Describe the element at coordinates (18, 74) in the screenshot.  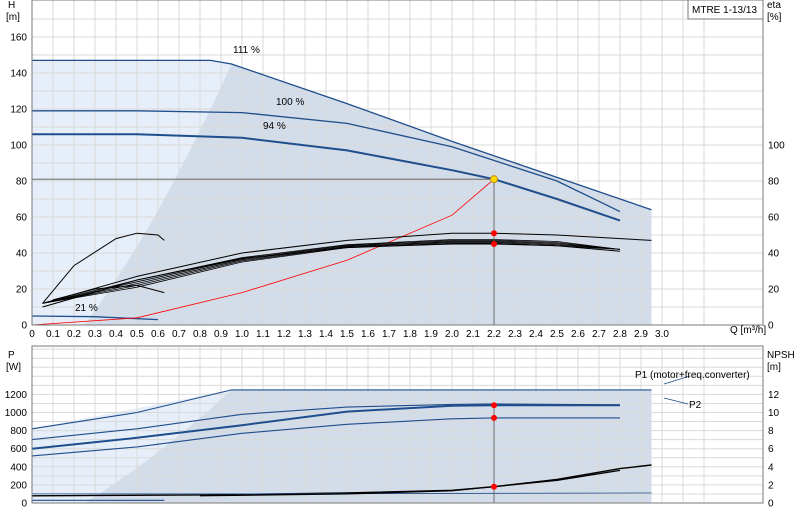
I see `y-tick-label: 140` at that location.